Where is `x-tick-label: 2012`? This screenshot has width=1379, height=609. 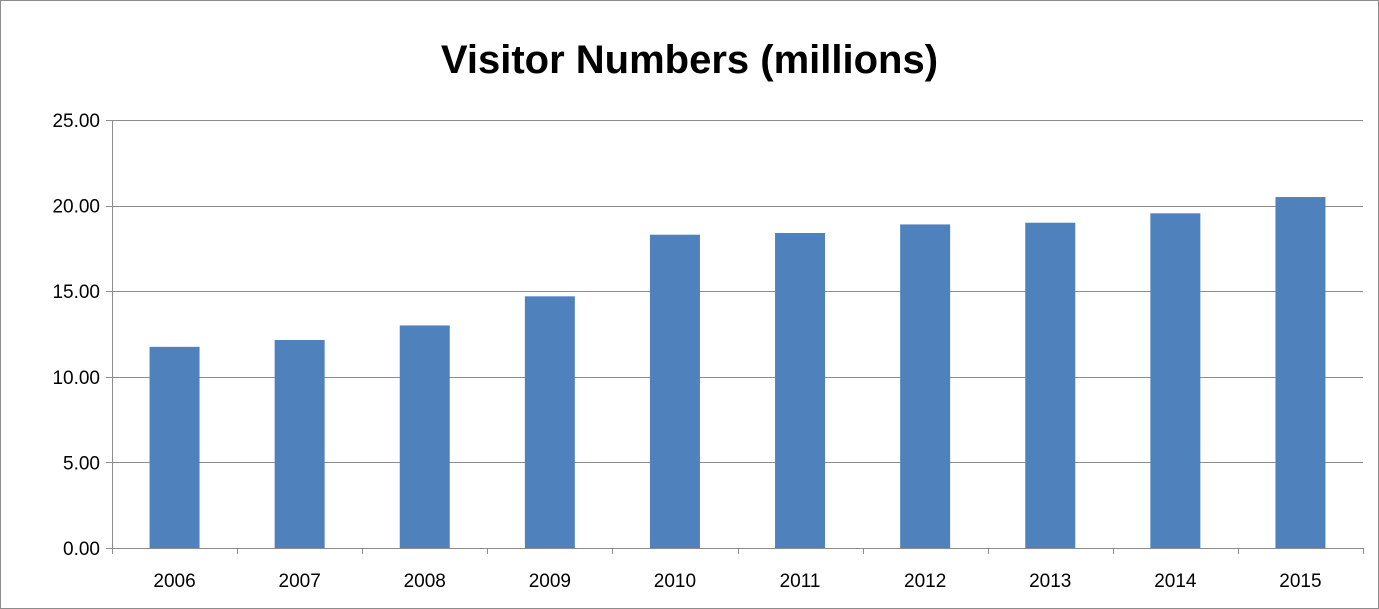
x-tick-label: 2012 is located at coordinates (925, 581).